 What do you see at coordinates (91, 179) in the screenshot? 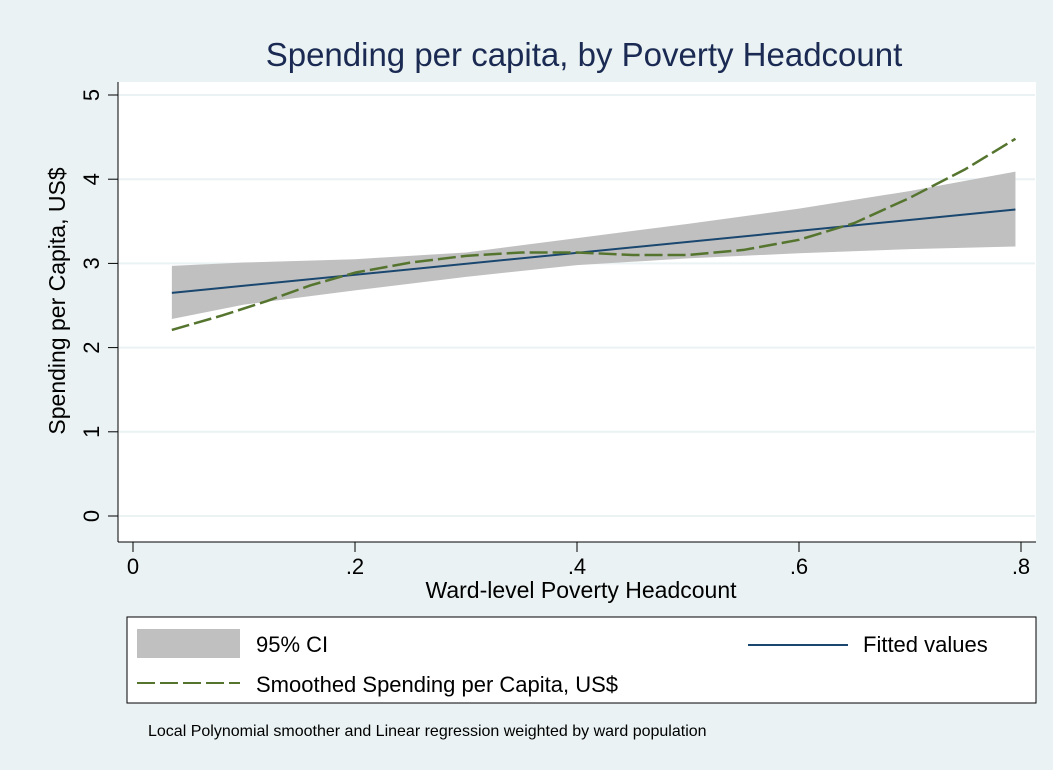
I see `y-tick-label-4: 4` at bounding box center [91, 179].